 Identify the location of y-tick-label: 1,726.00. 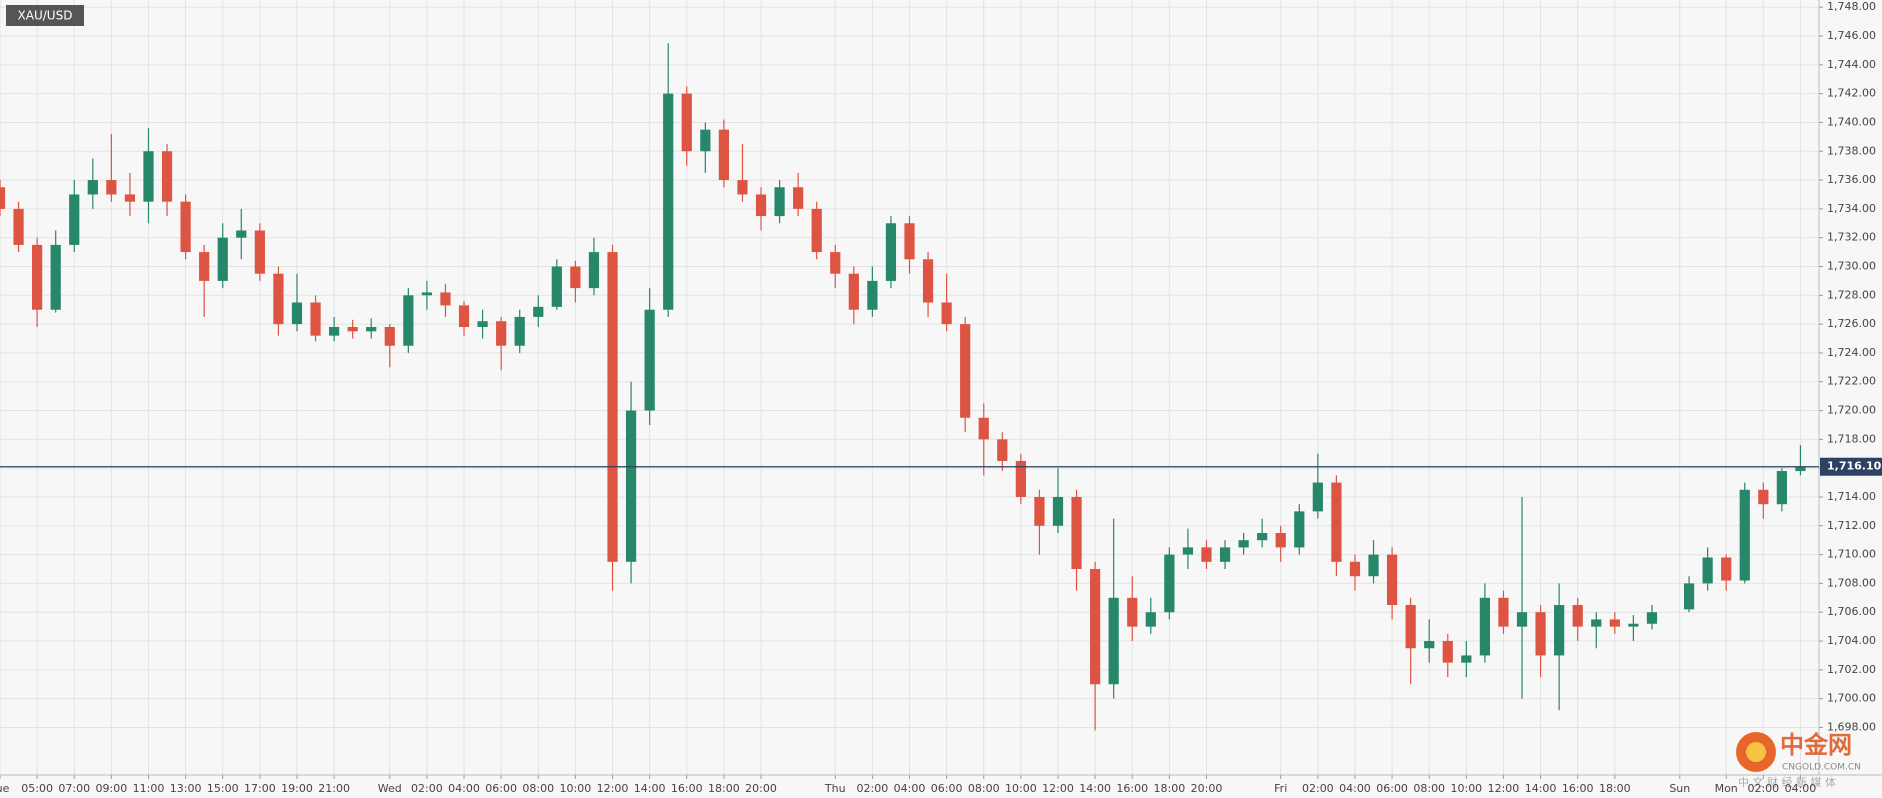
(1851, 323).